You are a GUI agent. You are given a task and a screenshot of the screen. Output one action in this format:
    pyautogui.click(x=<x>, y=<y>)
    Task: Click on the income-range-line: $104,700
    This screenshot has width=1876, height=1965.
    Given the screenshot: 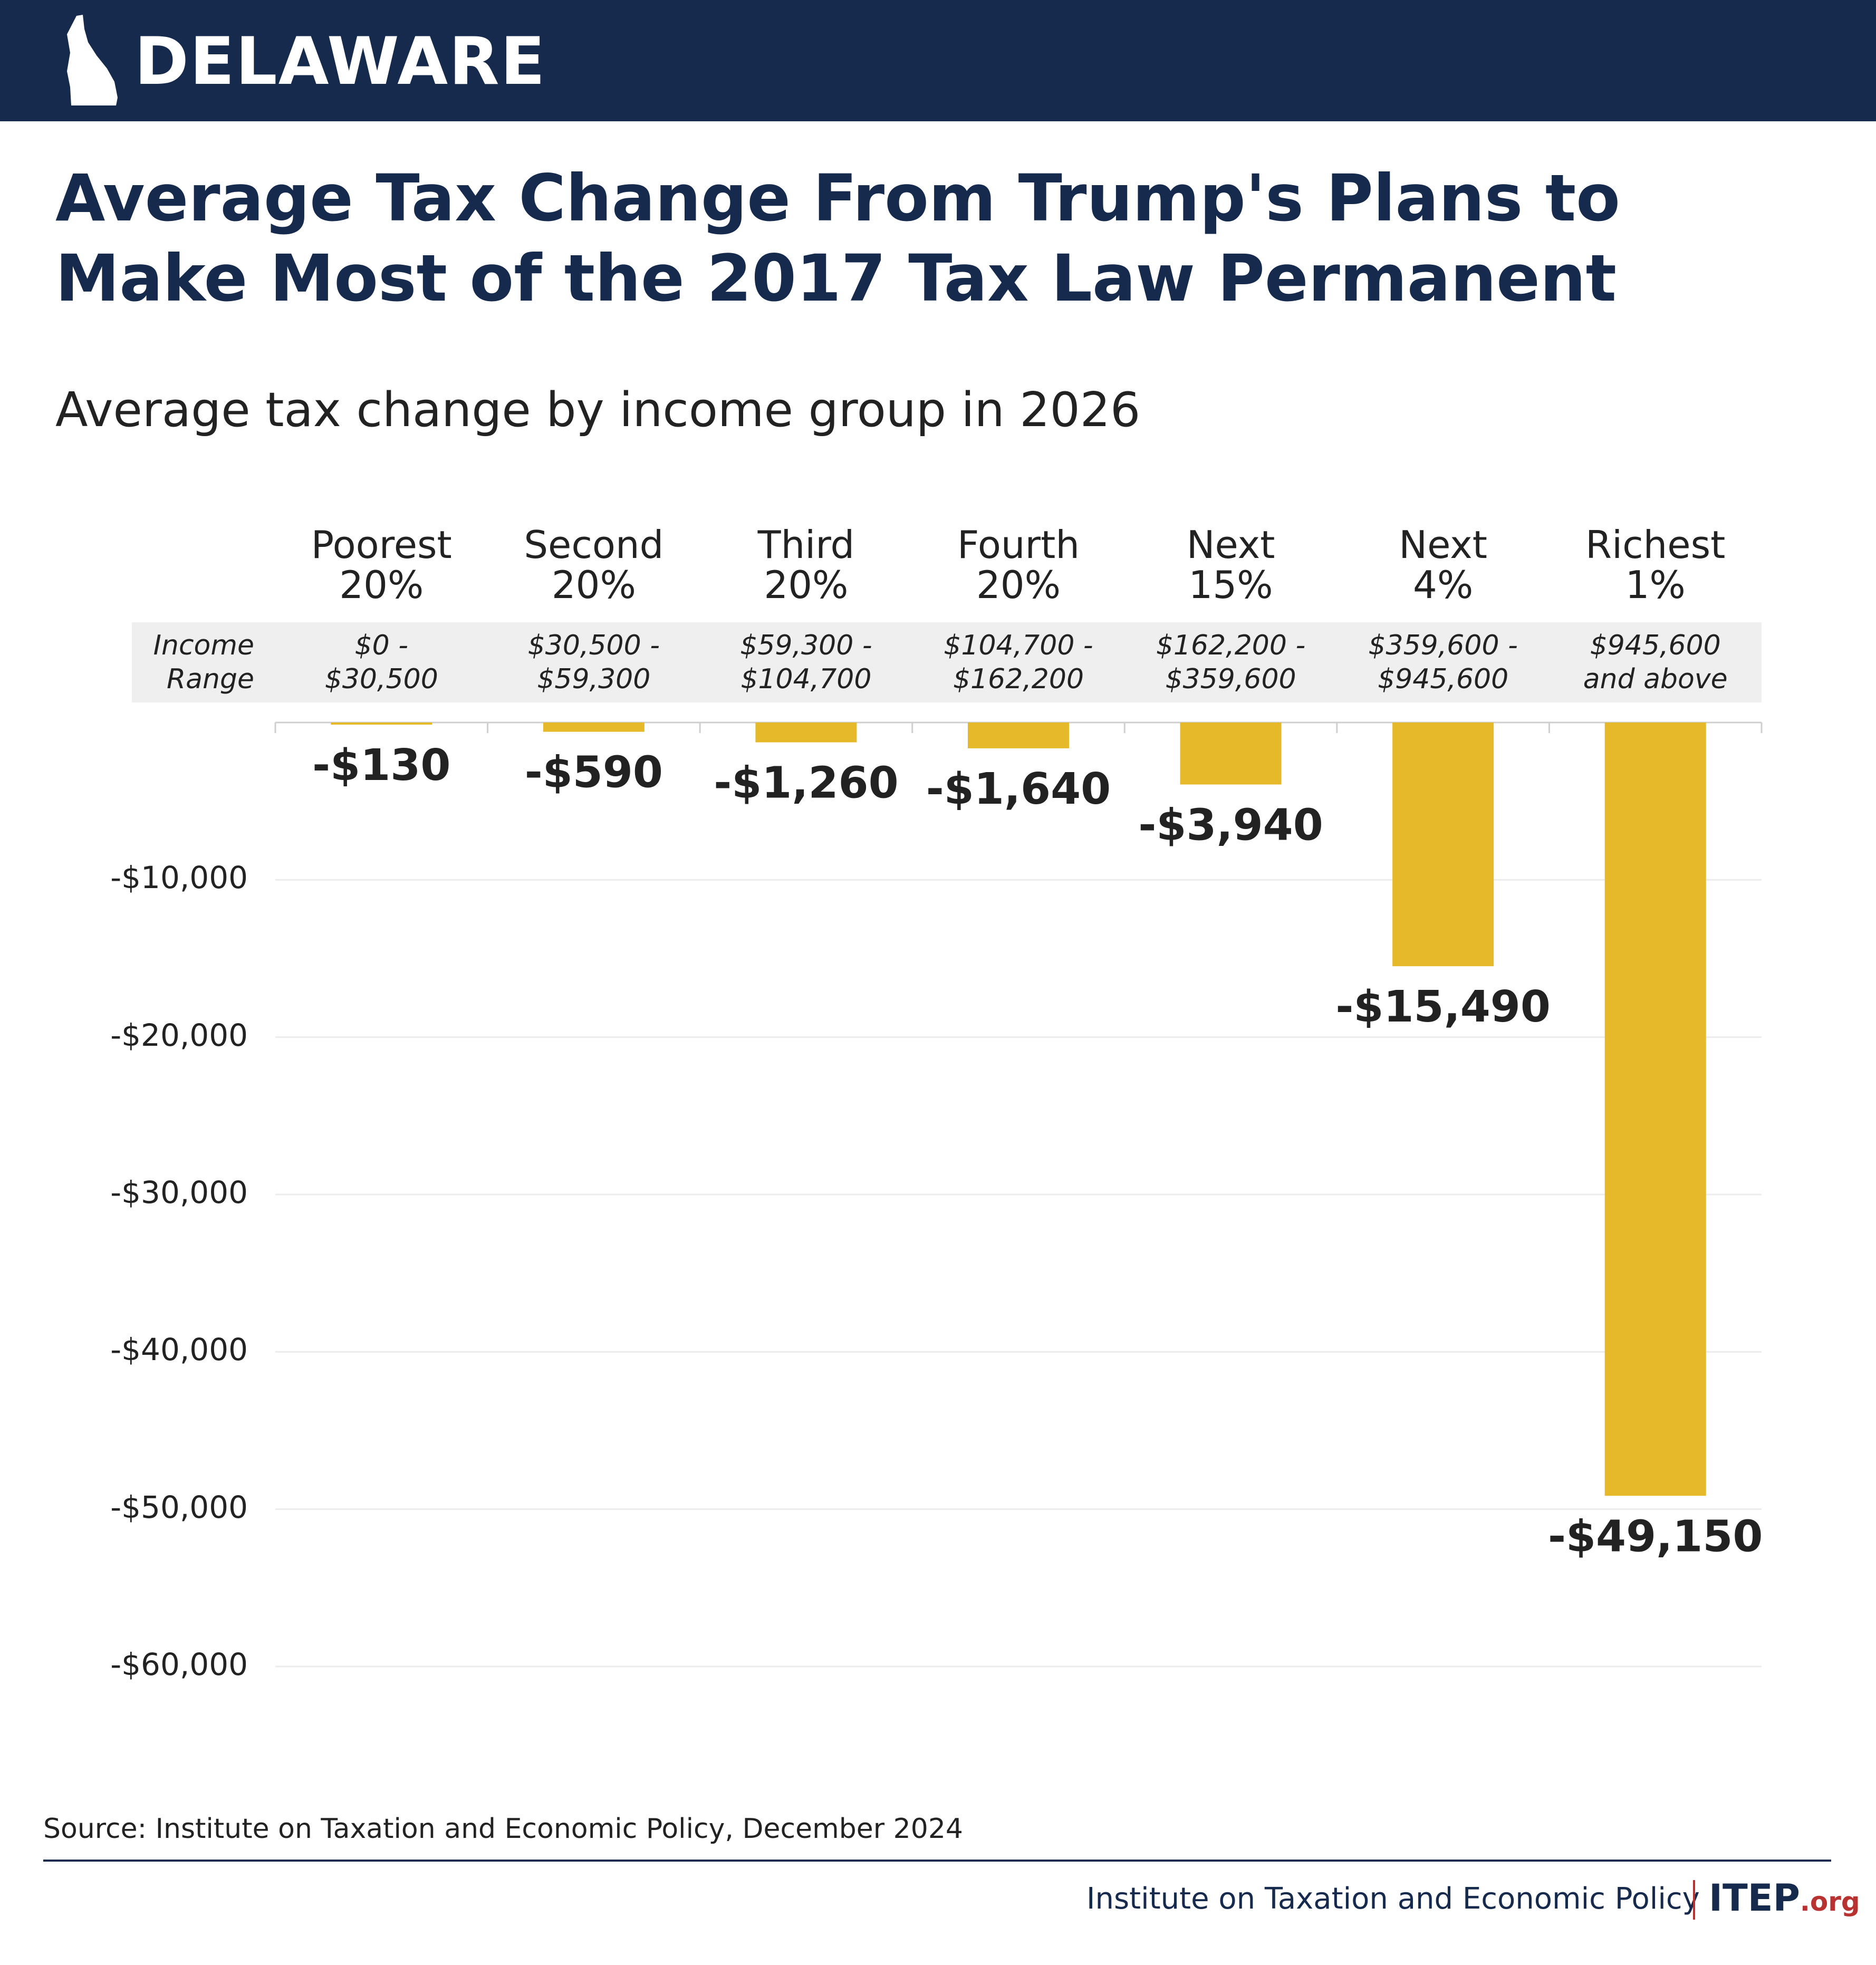 What is the action you would take?
    pyautogui.click(x=806, y=679)
    